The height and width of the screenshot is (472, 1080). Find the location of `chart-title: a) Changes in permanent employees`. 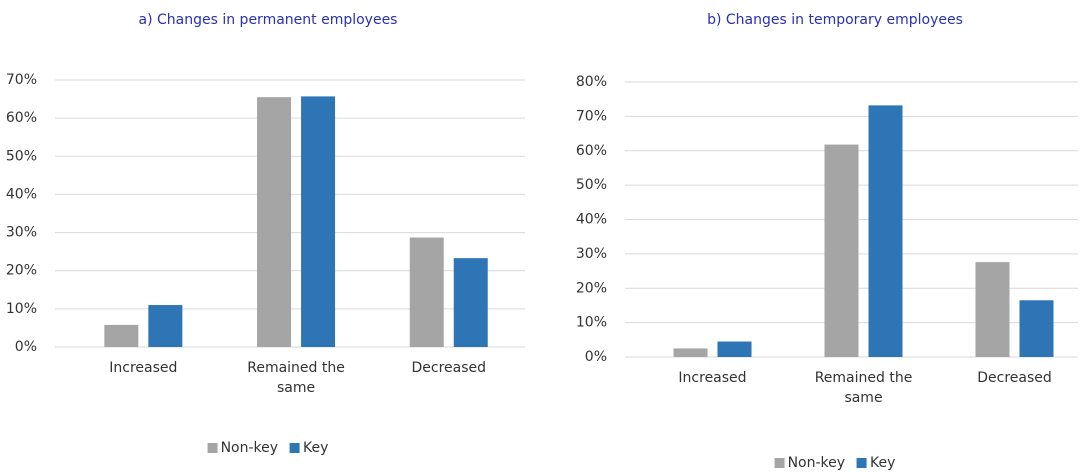

chart-title: a) Changes in permanent employees is located at coordinates (268, 20).